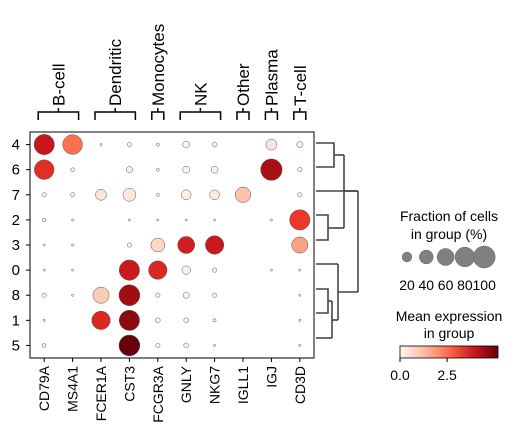 The height and width of the screenshot is (448, 515). I want to click on y-axis-tick-labels: 4 6 7 2 3 0 8 1 5, so click(21, 245).